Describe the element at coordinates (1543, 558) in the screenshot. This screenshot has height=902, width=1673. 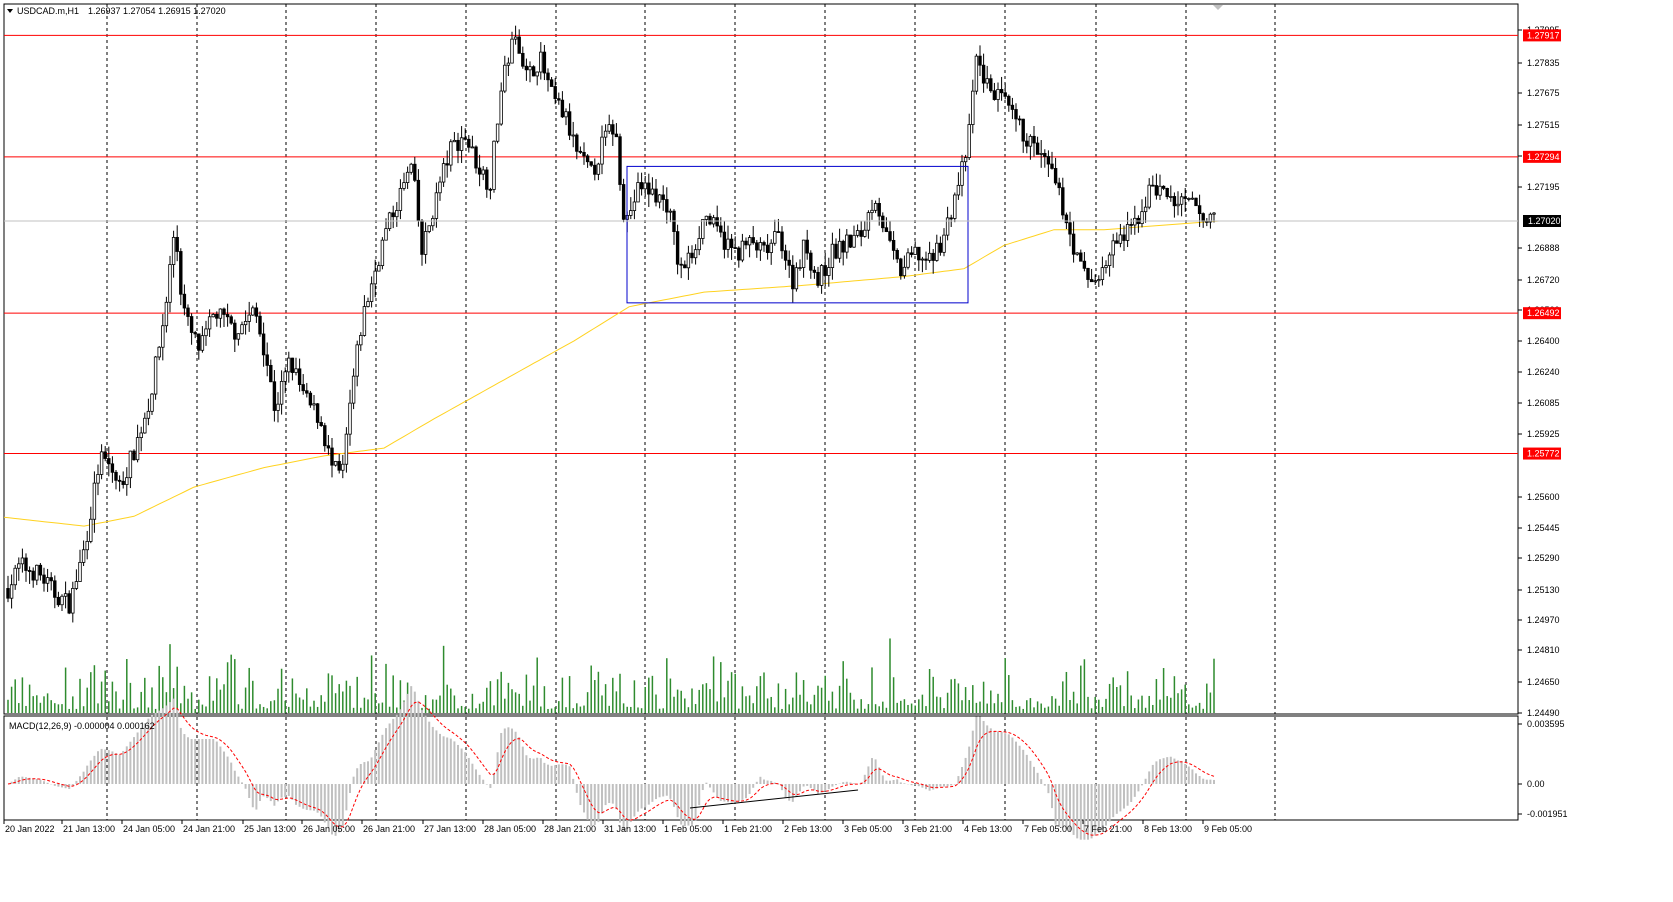
I see `price-label: 1.25290` at that location.